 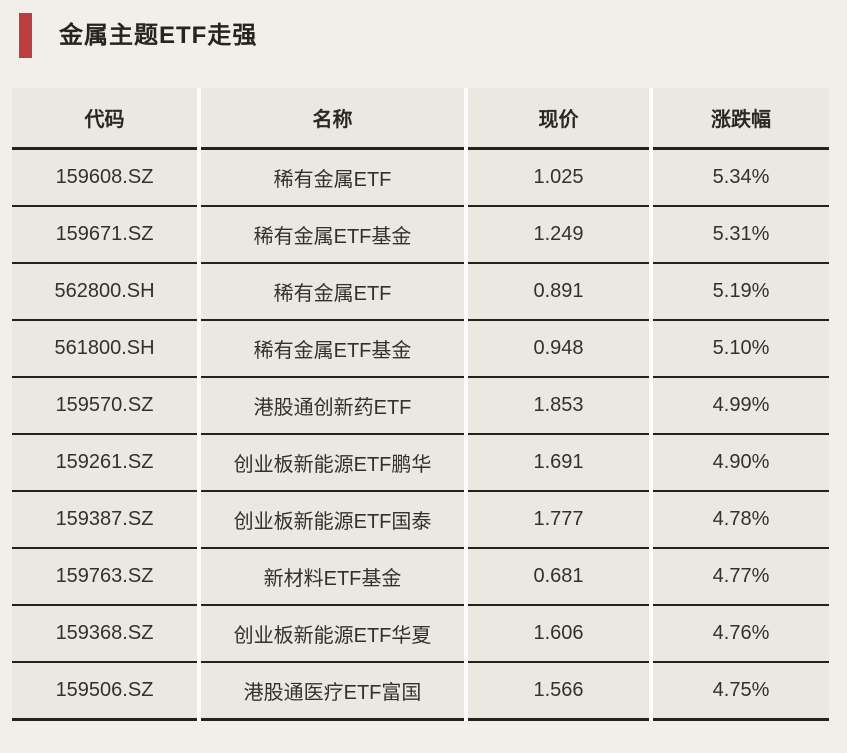 What do you see at coordinates (741, 463) in the screenshot?
I see `cell-change: 4.90%` at bounding box center [741, 463].